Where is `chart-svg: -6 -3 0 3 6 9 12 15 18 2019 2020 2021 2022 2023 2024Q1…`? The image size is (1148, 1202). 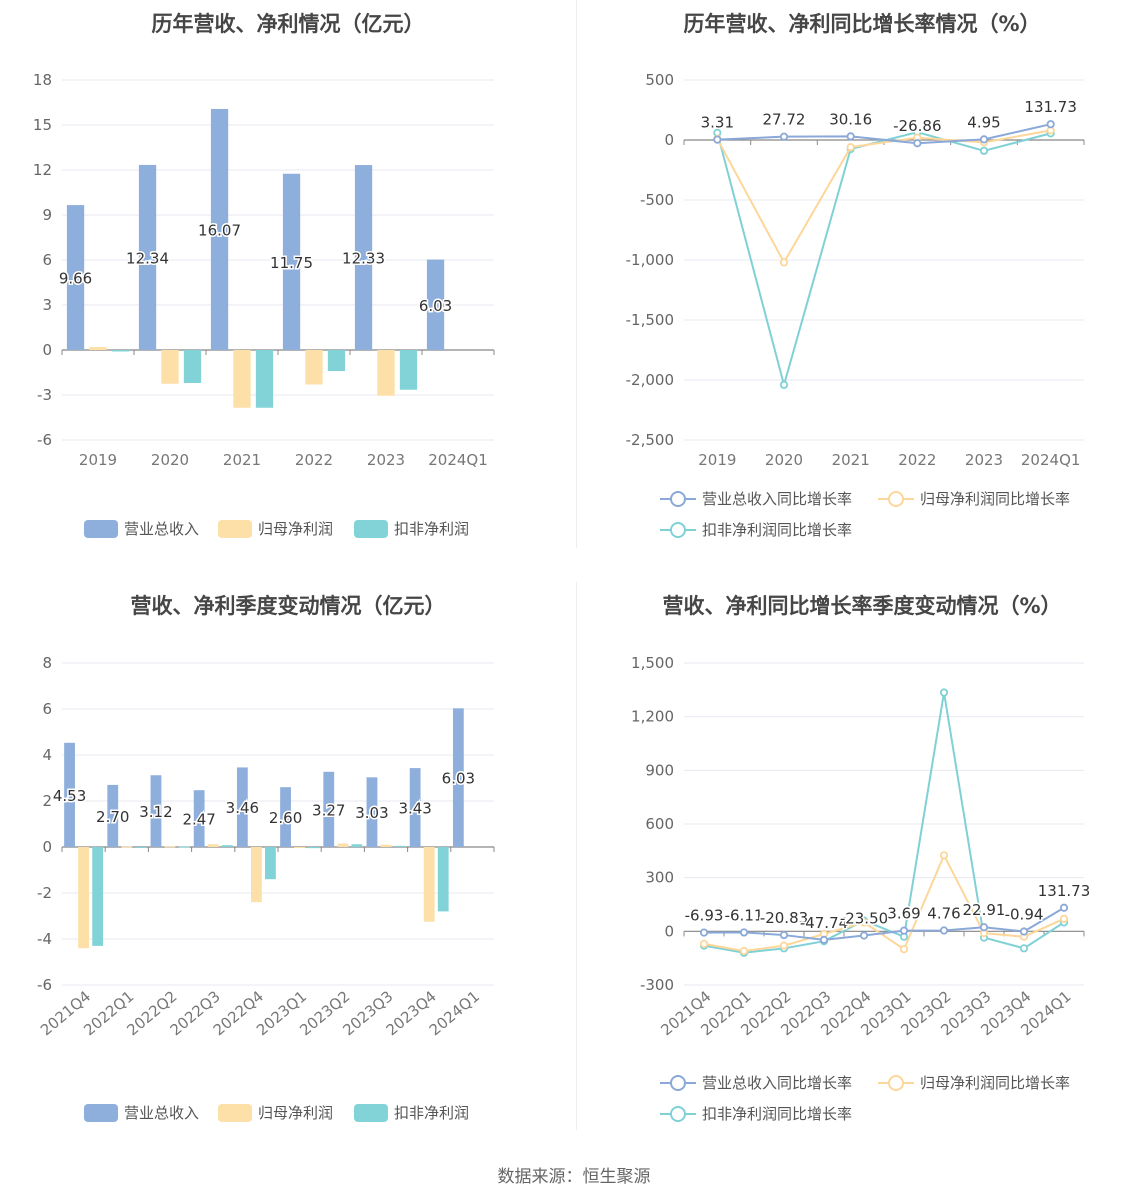 chart-svg: -6 -3 0 3 6 9 12 15 18 2019 2020 2021 2022 2023 2024Q1… is located at coordinates (264, 270).